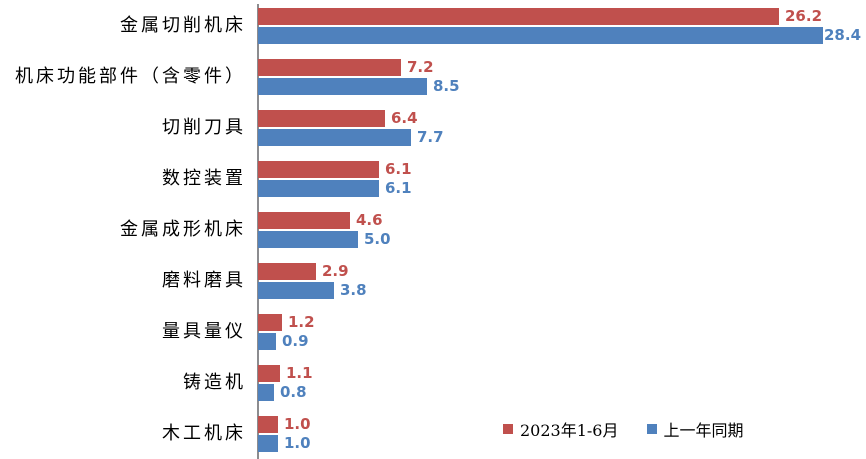 This screenshot has height=459, width=866. I want to click on bar-value-label: 8.5, so click(446, 86).